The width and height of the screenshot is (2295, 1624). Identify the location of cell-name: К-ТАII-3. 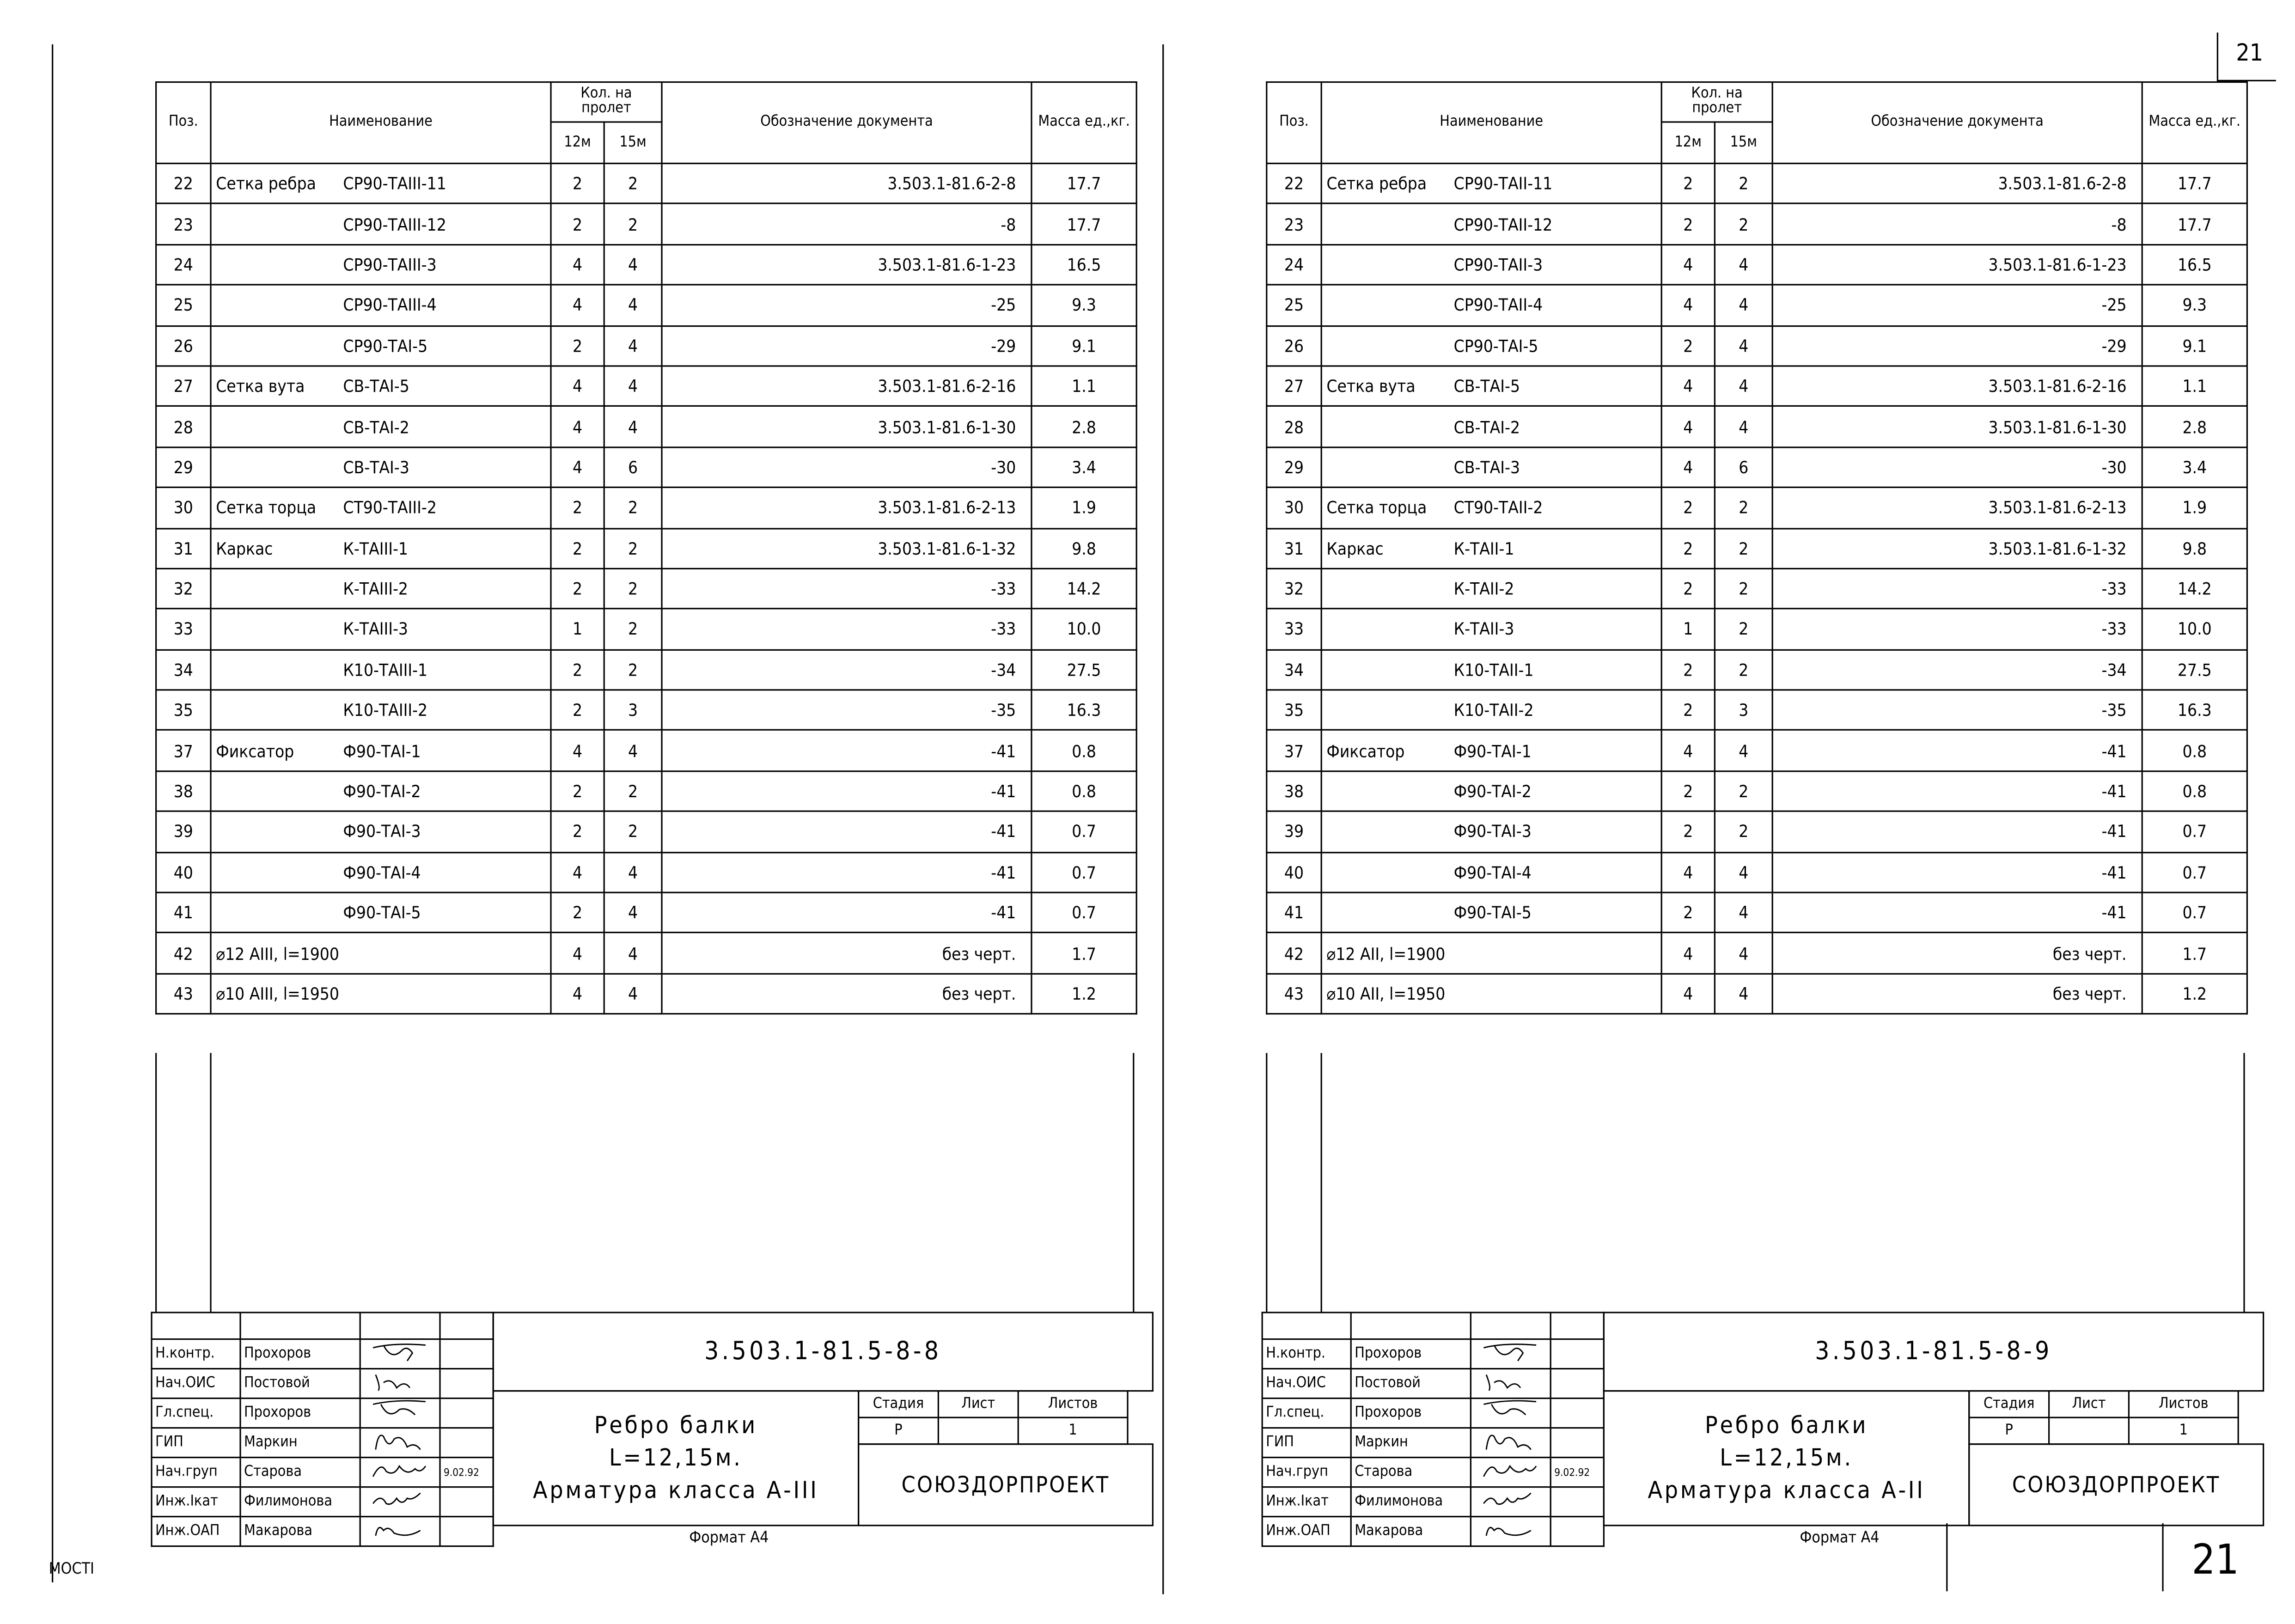
(1491, 629).